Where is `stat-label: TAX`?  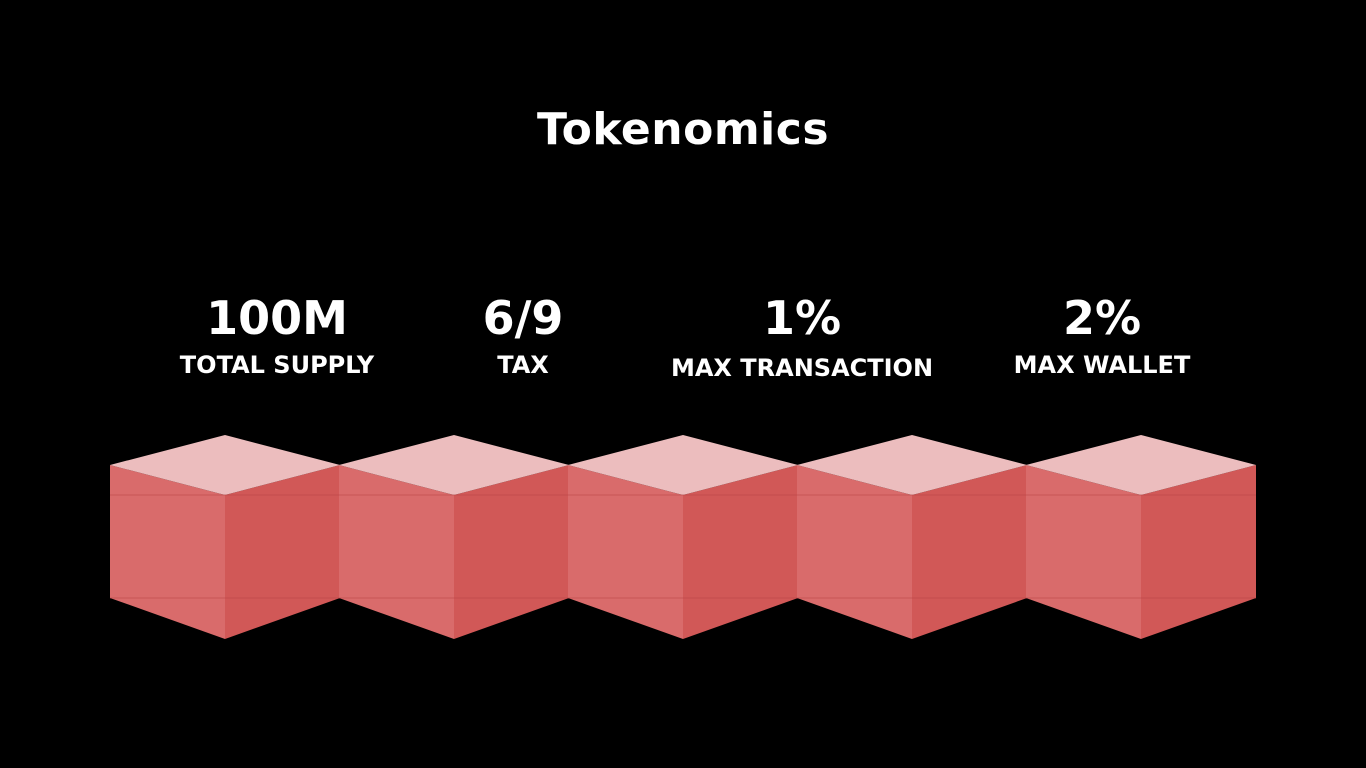 stat-label: TAX is located at coordinates (523, 365).